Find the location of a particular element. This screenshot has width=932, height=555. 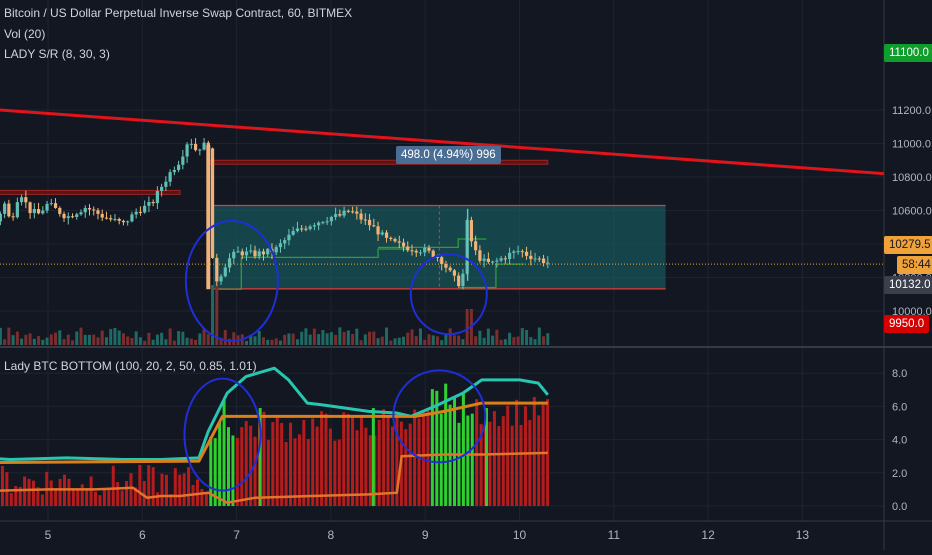

time-axis-tick-label: 5 is located at coordinates (48, 535).